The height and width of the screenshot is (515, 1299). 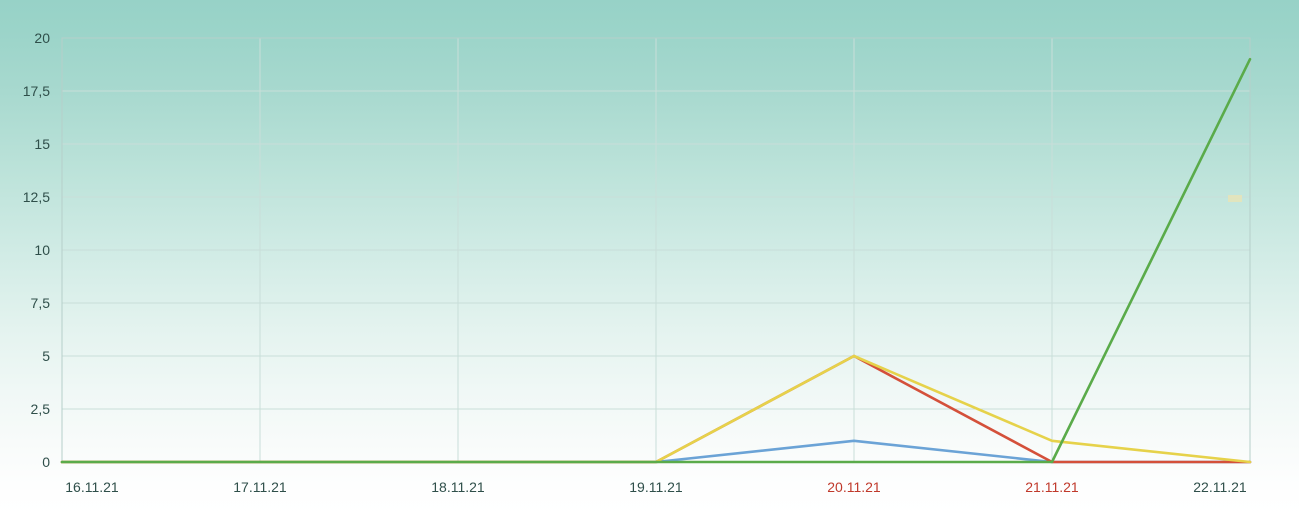 What do you see at coordinates (1052, 487) in the screenshot?
I see `x-axis-tick-label: 21.11.21` at bounding box center [1052, 487].